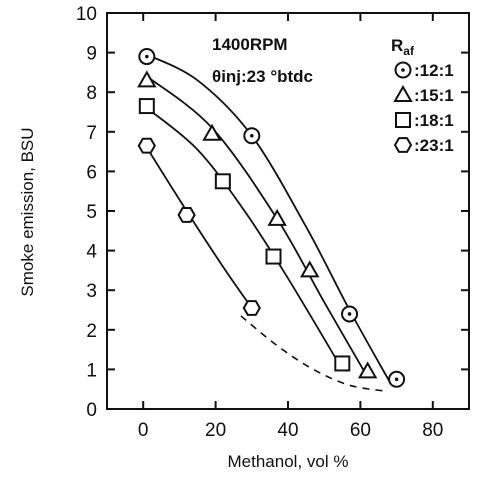 The width and height of the screenshot is (482, 481). I want to click on legend-title-main: R, so click(397, 45).